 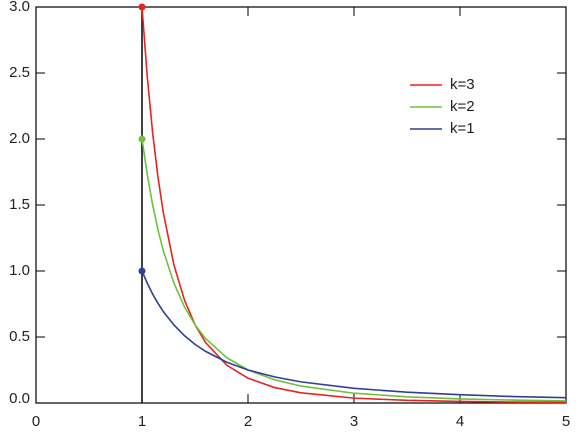 What do you see at coordinates (248, 421) in the screenshot?
I see `x-tick-label: 2` at bounding box center [248, 421].